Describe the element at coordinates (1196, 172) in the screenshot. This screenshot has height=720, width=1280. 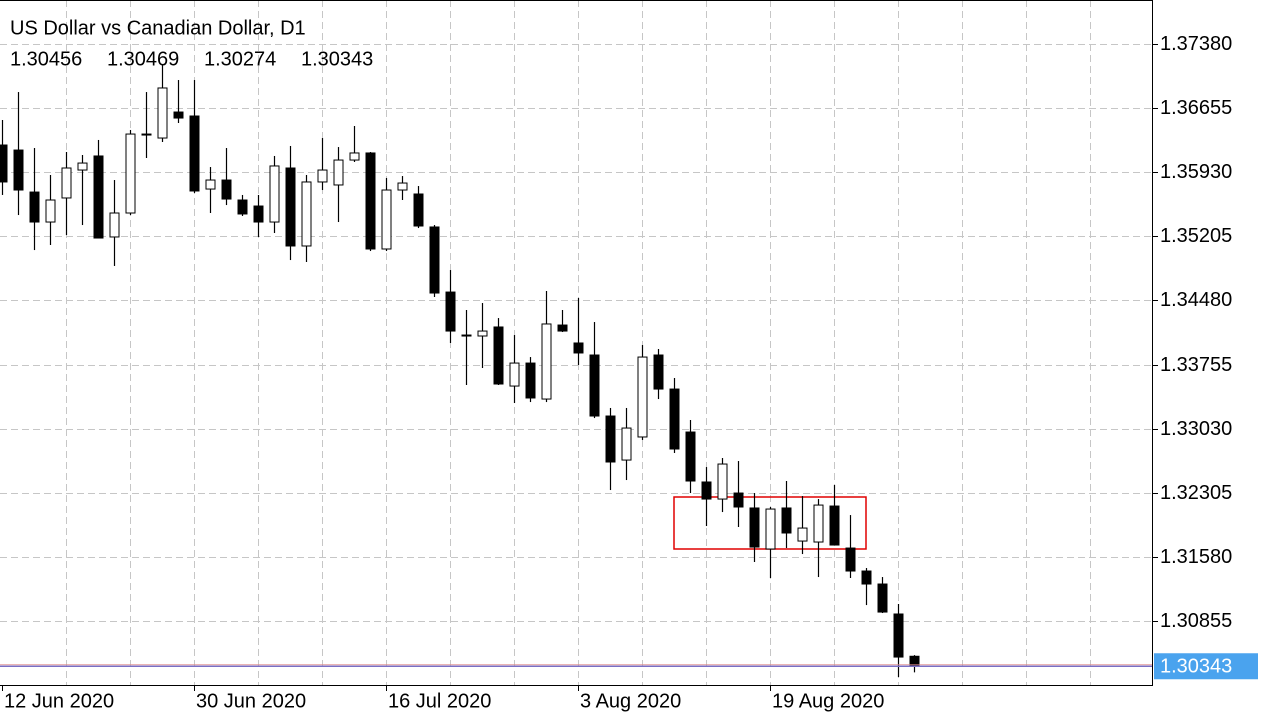
I see `y-tick-label: 1.35930` at that location.